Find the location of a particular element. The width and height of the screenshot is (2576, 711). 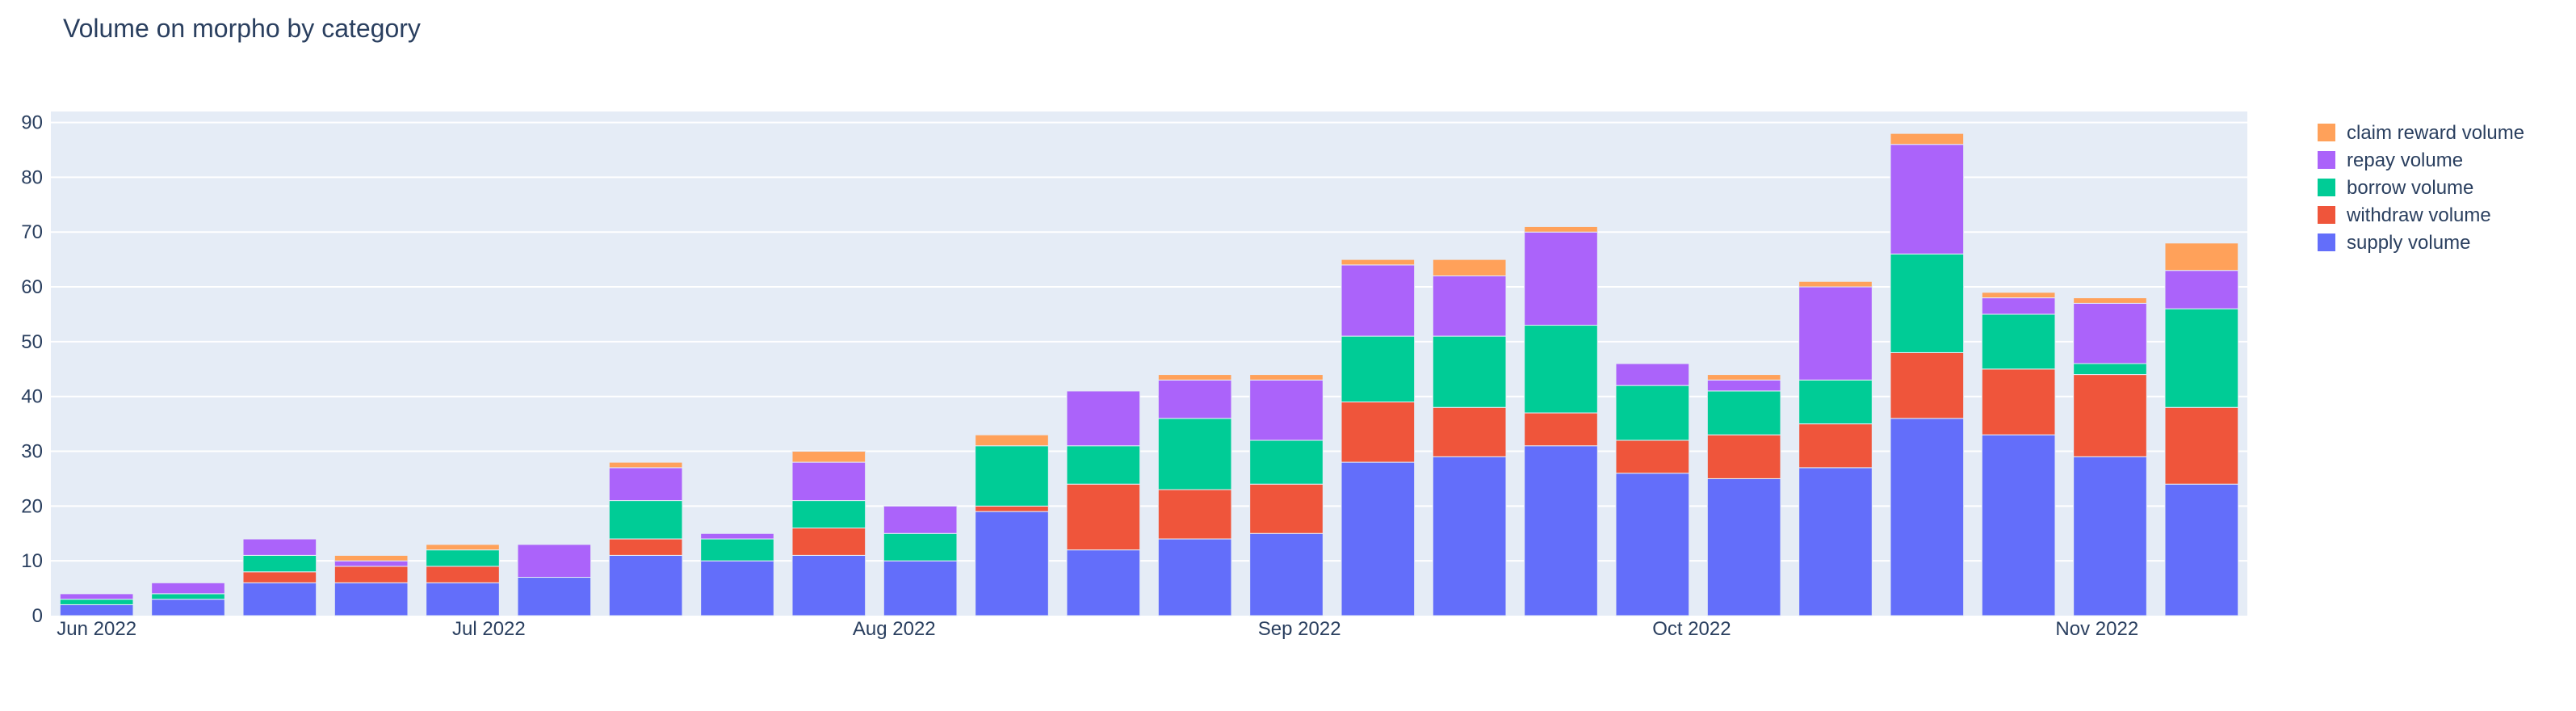

legend-item-claim-reward-volume: claim reward volume is located at coordinates (2421, 133).